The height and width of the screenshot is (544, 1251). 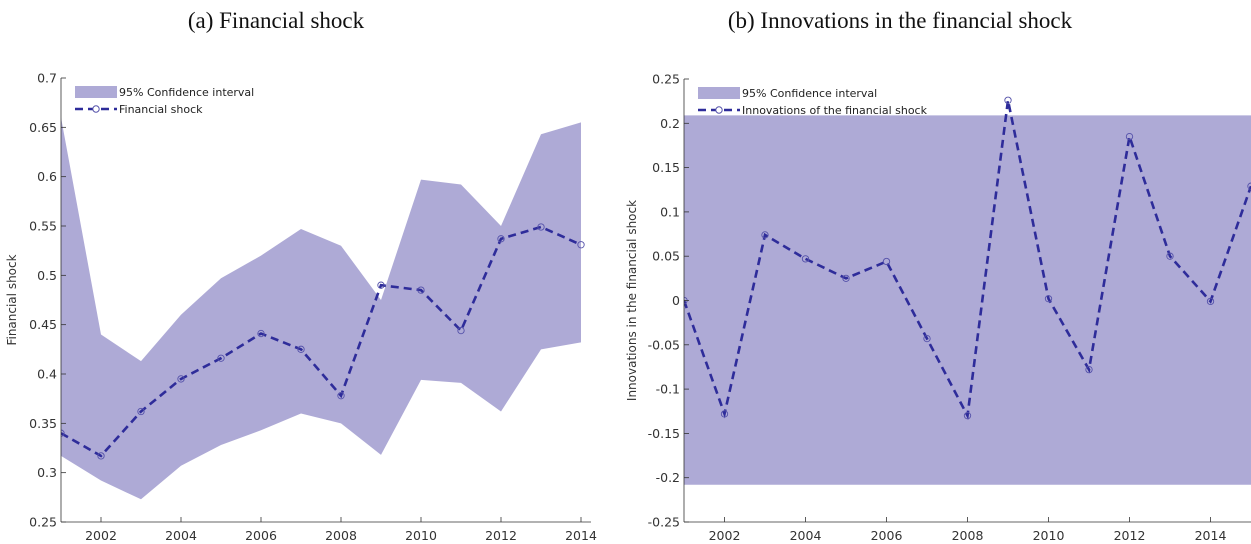 What do you see at coordinates (900, 20) in the screenshot?
I see `chart-title: (b) Innovations in the financial shock` at bounding box center [900, 20].